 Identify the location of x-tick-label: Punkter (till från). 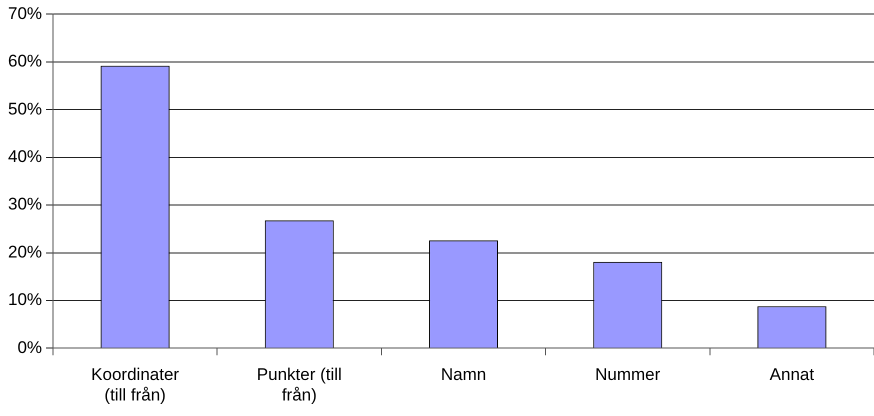
(299, 384).